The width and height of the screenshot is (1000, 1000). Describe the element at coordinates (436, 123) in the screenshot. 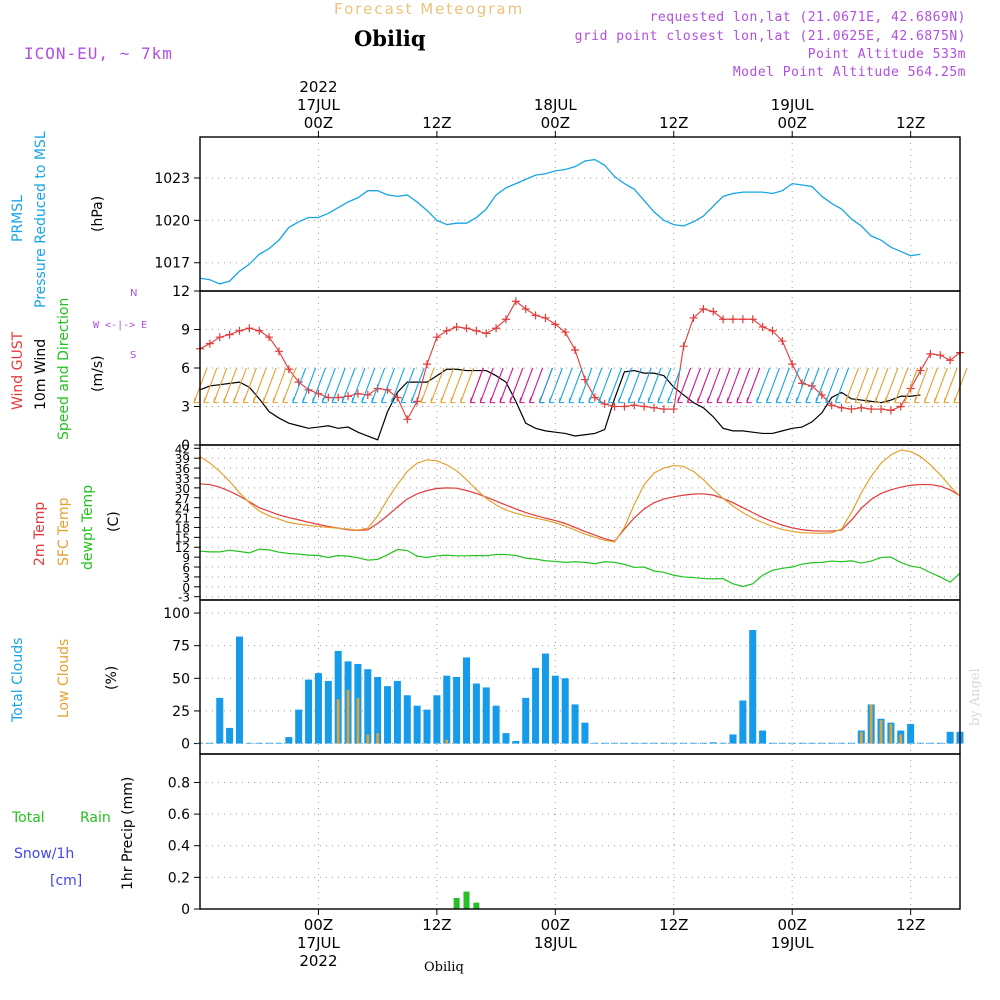

I see `top-time-label-1: 12Z` at that location.